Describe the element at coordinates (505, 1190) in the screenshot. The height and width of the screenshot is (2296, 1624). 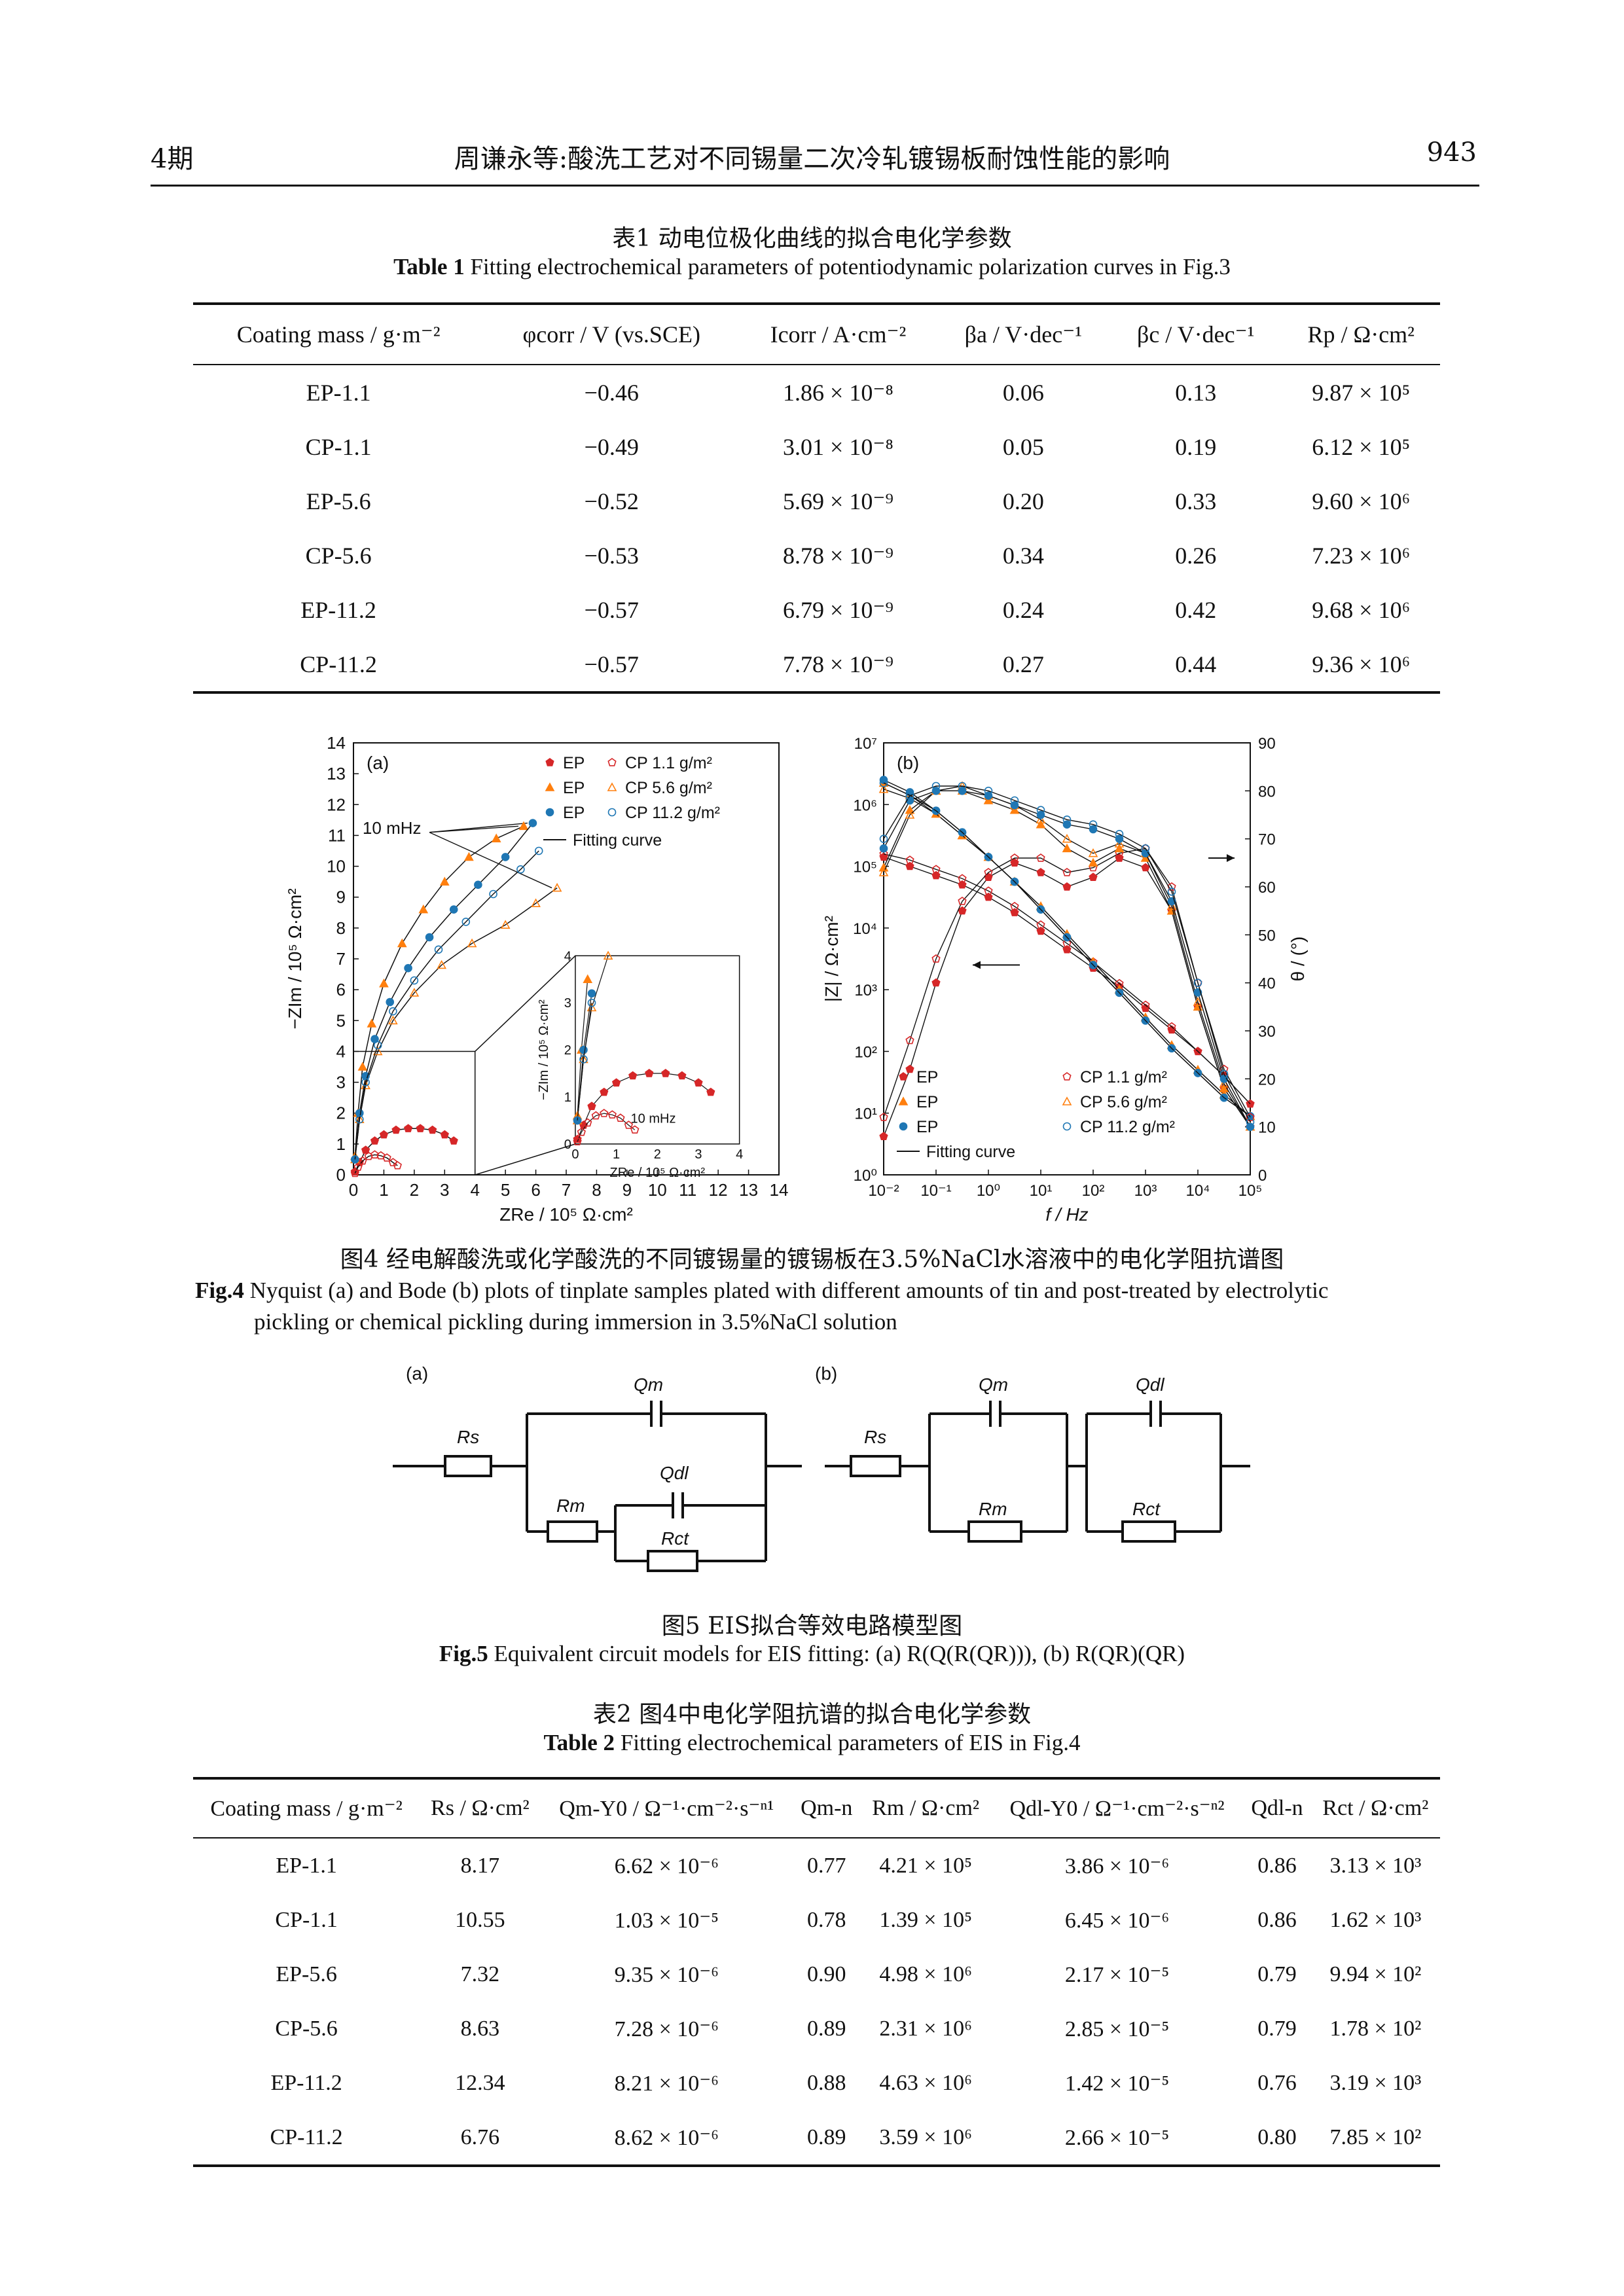
I see `x-tick-label: 5` at that location.